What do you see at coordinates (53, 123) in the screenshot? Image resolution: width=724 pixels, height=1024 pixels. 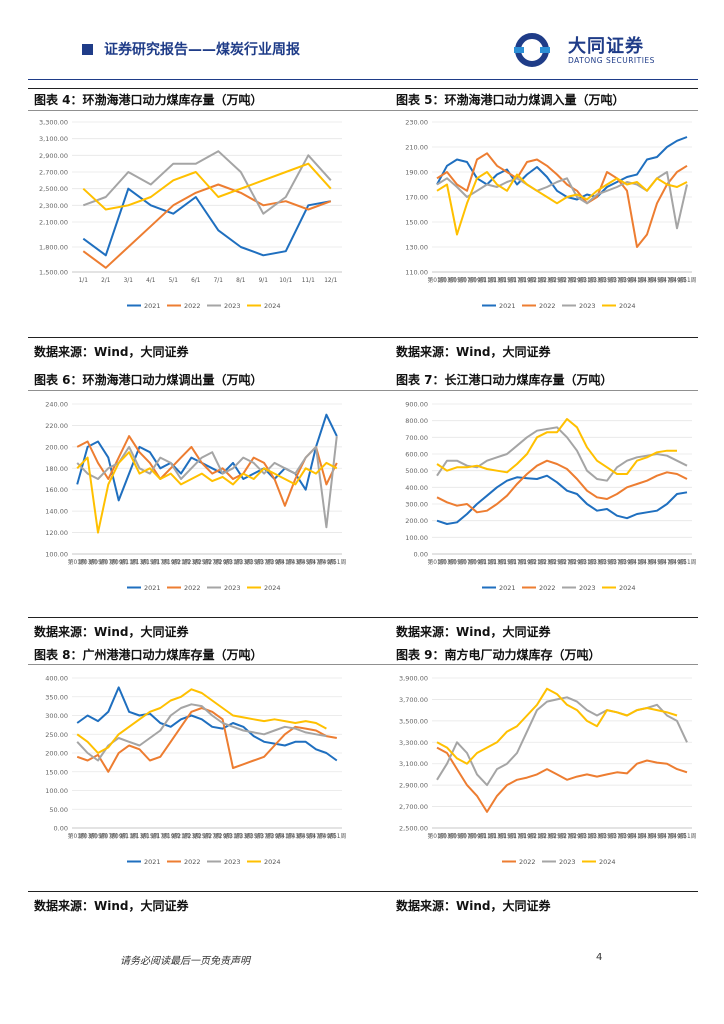 I see `y-tick-label: 3,300.00` at bounding box center [53, 123].